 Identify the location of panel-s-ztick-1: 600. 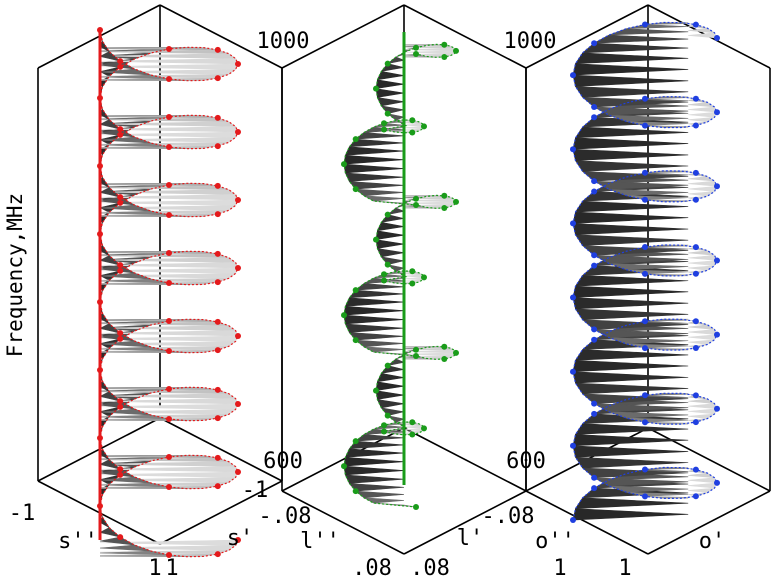
(283, 461).